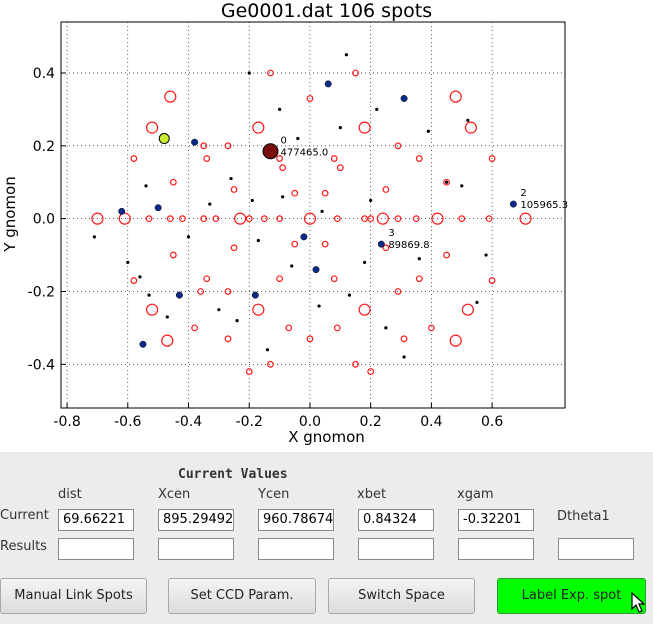 The image size is (653, 624). What do you see at coordinates (326, 11) in the screenshot?
I see `plot-title: Ge0001.dat 106 spots` at bounding box center [326, 11].